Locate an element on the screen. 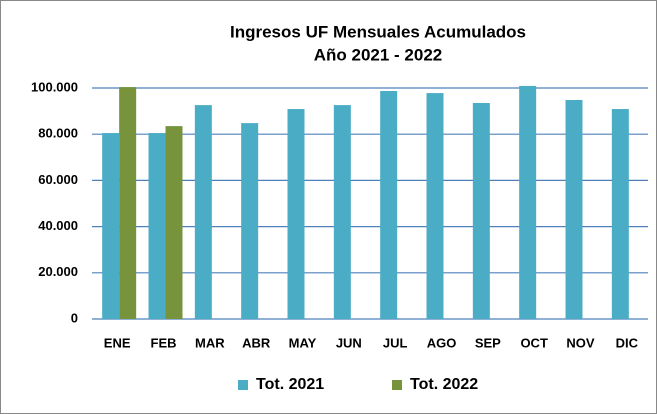 The image size is (657, 414). chart-title: Ingresos UF Mensuales Acumulados is located at coordinates (378, 31).